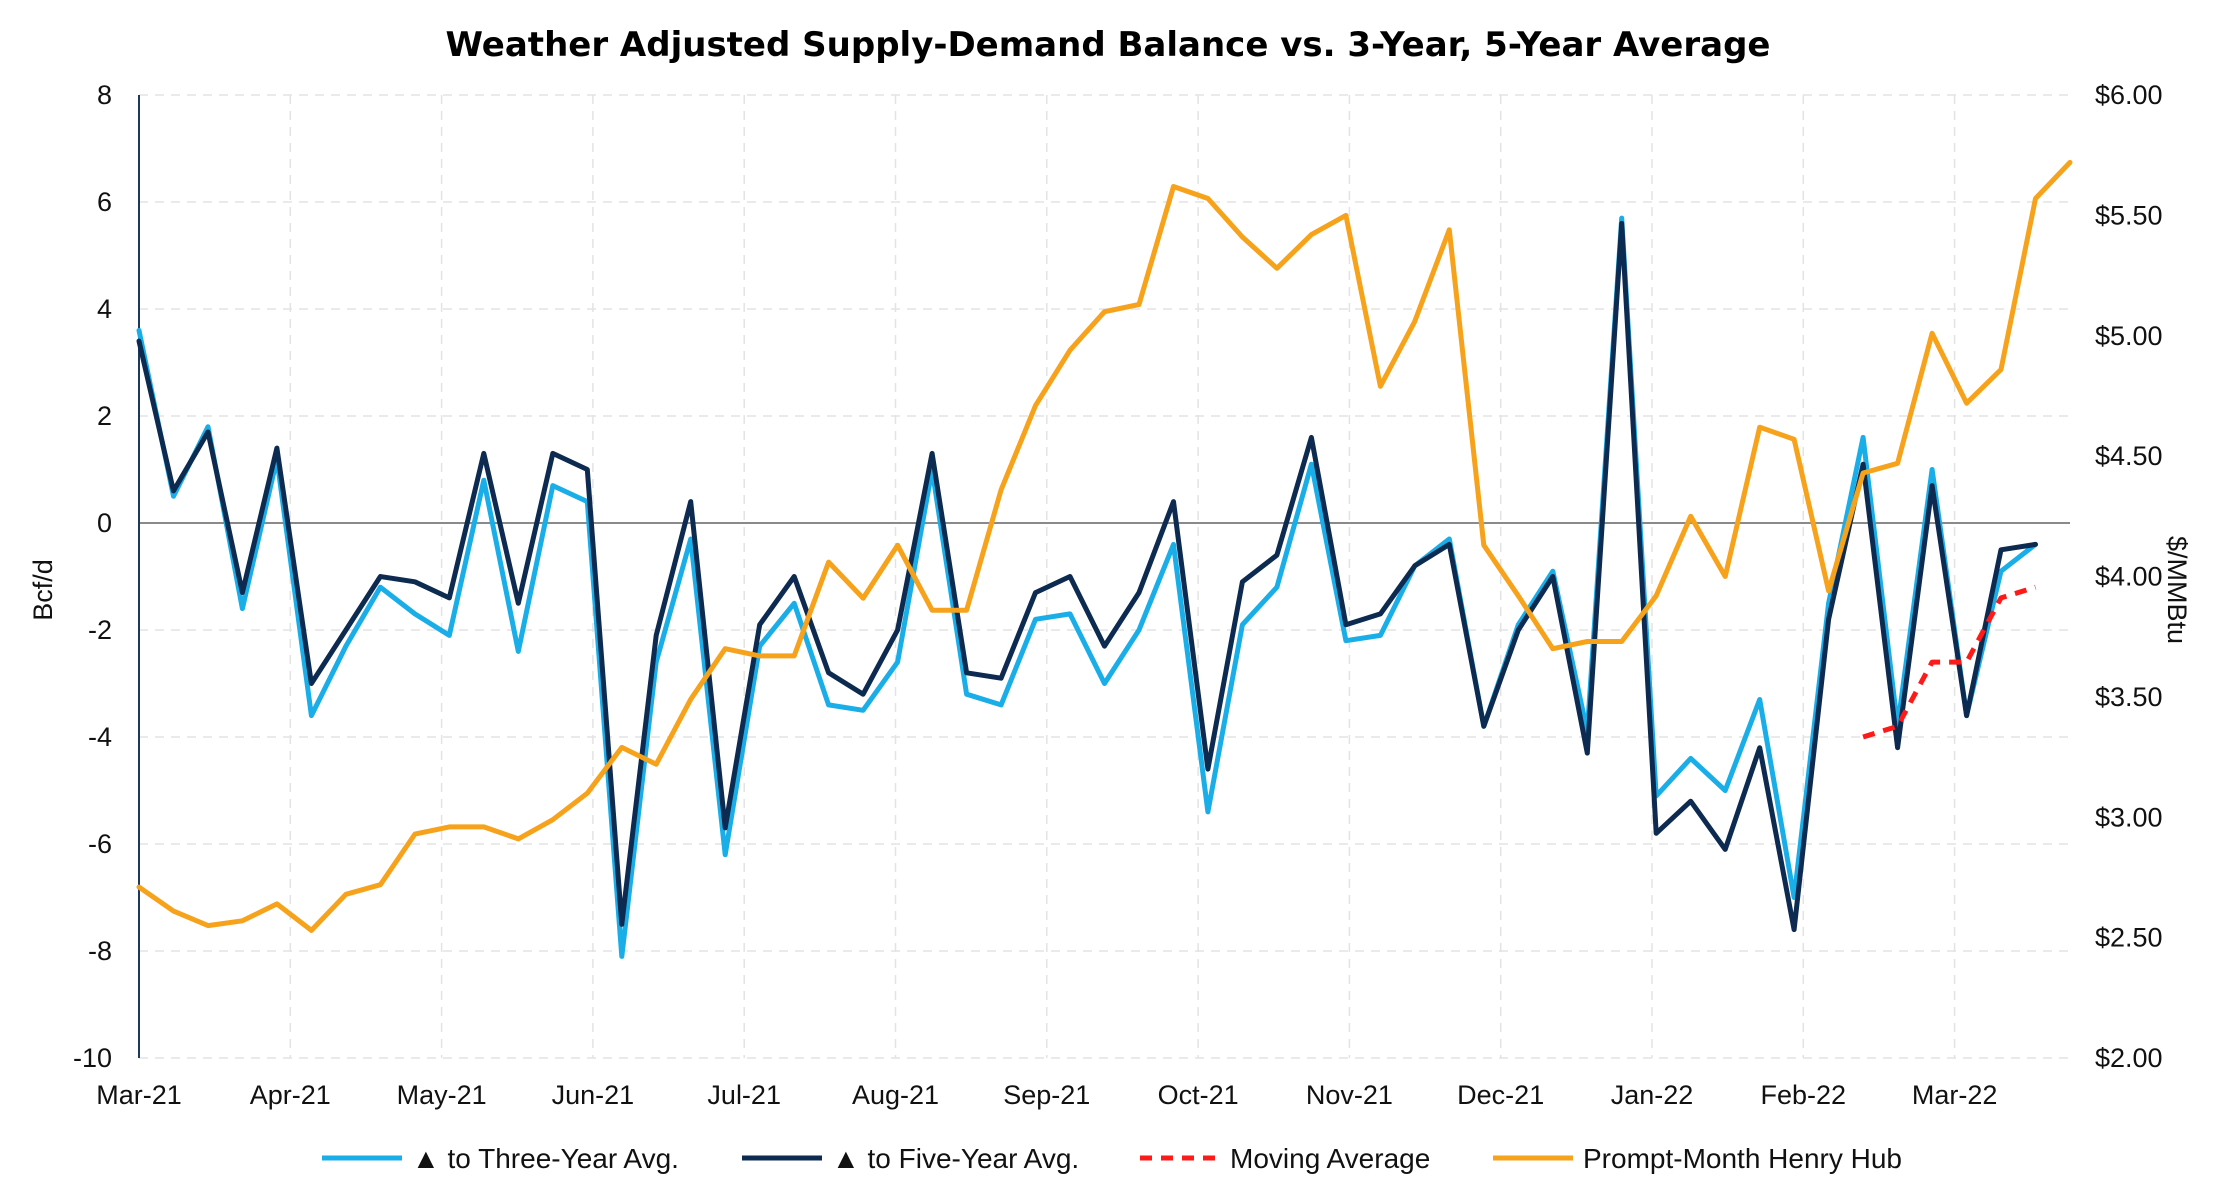  What do you see at coordinates (290, 1095) in the screenshot?
I see `x-tick-label: Apr-21` at bounding box center [290, 1095].